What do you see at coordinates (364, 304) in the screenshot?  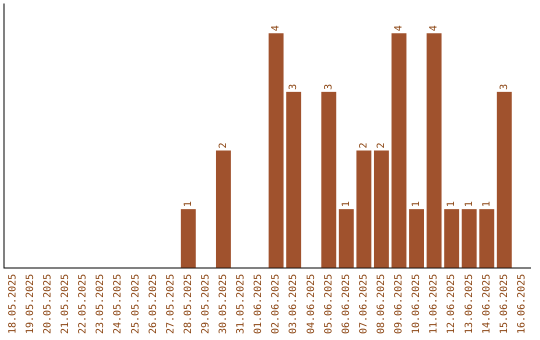 I see `x-tick-label: 07.06.2025` at bounding box center [364, 304].